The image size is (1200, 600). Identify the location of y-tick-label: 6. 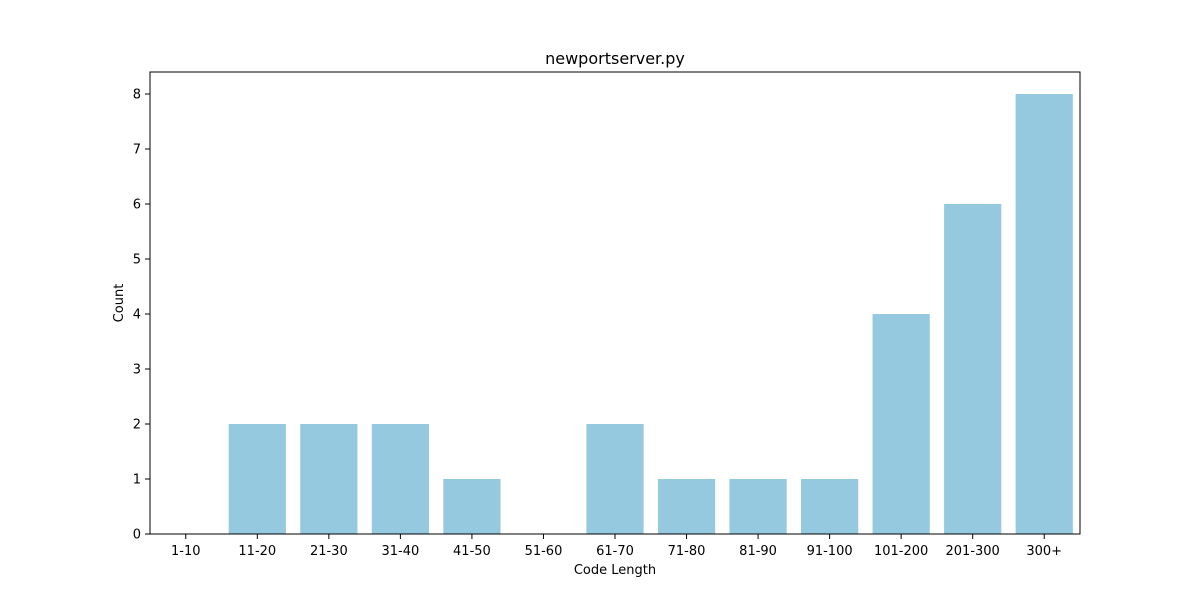
(137, 205).